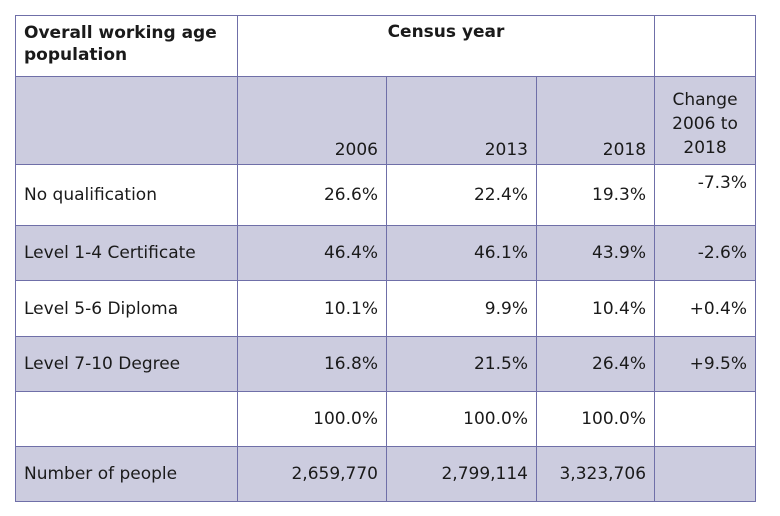 This screenshot has width=780, height=516. I want to click on table-row: Level 5-6 Diploma 10.1% 9.9% 10.4% +0.4%, so click(386, 308).